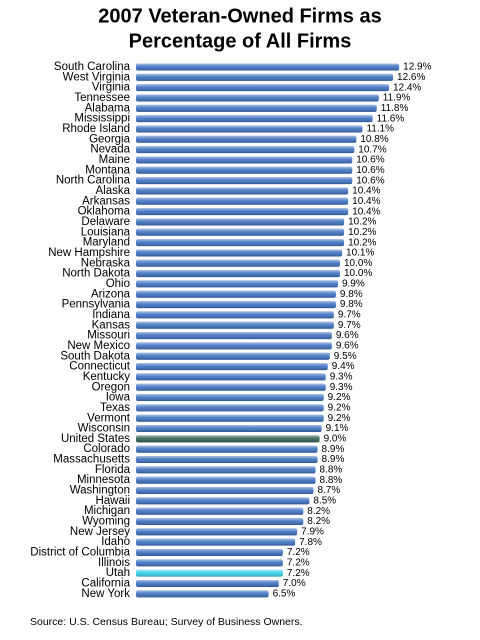 The height and width of the screenshot is (640, 480). Describe the element at coordinates (108, 336) in the screenshot. I see `y-tick-label: Missouri` at that location.